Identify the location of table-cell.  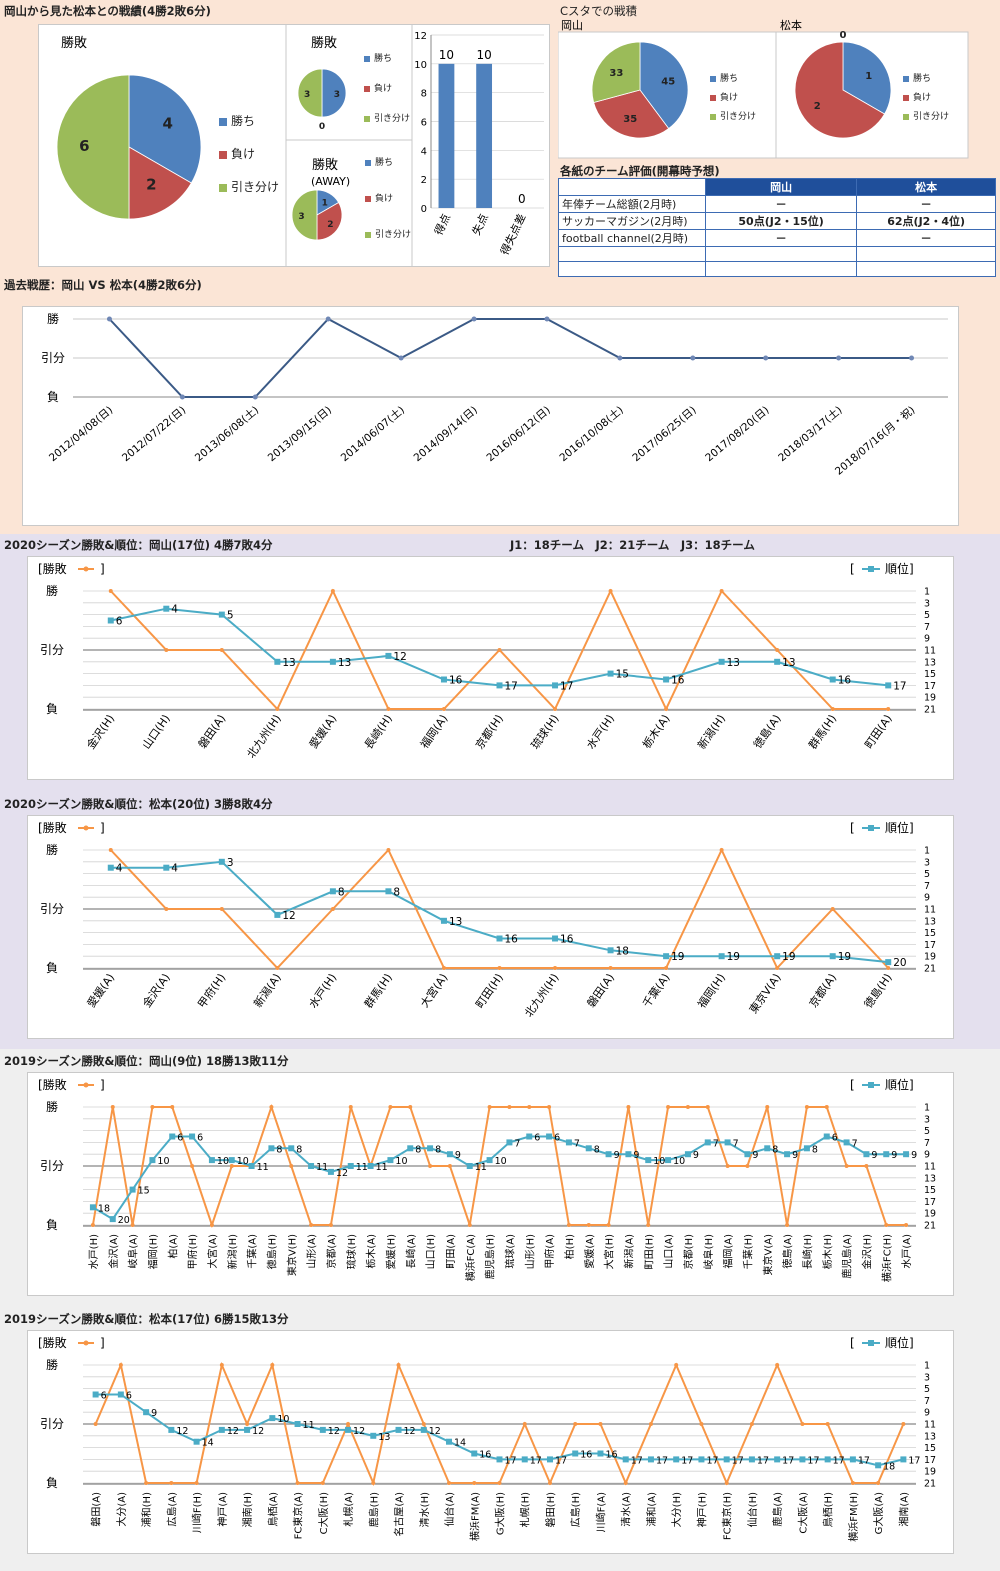
(781, 269).